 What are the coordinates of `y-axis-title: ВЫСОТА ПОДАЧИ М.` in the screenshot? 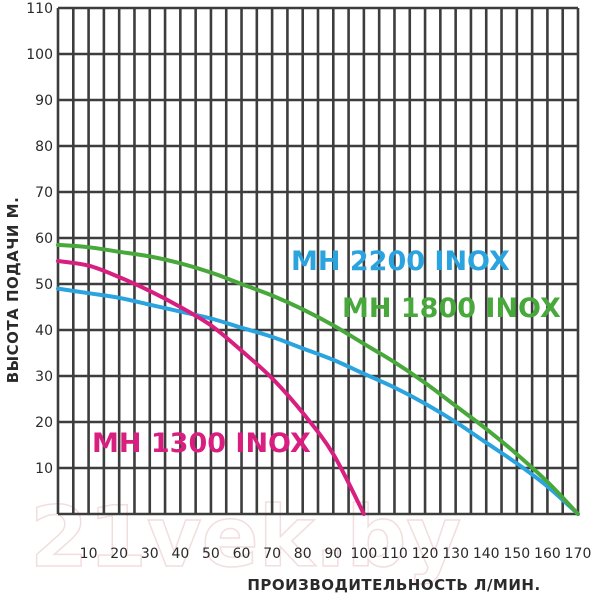 It's located at (13, 290).